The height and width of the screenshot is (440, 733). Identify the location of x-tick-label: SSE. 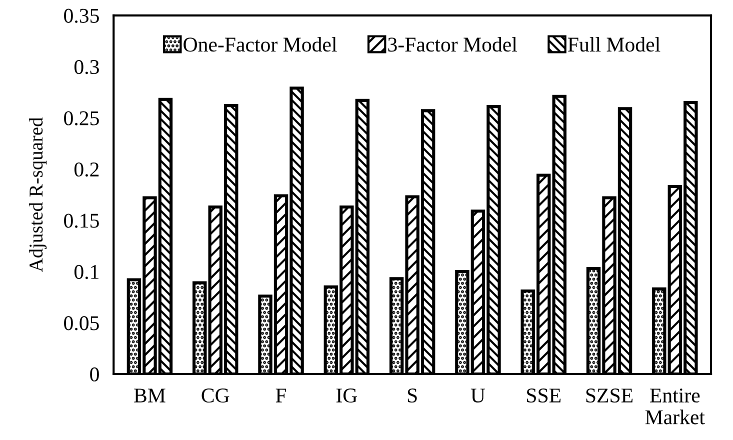
(544, 395).